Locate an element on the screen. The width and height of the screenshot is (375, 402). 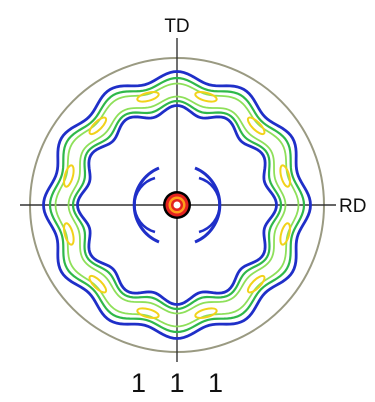
figure-caption: 1 1 1 is located at coordinates (181, 383).